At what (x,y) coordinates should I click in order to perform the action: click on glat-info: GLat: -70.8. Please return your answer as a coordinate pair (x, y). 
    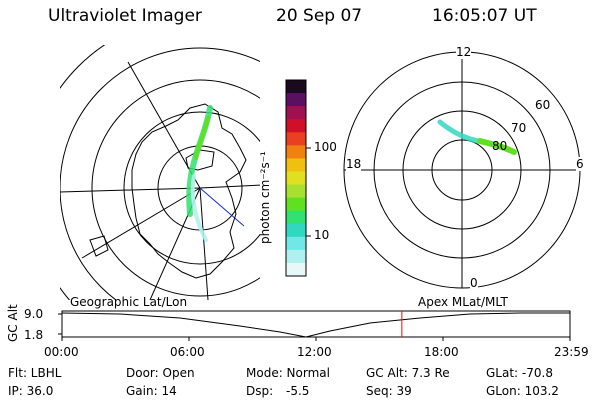
    Looking at the image, I should click on (519, 373).